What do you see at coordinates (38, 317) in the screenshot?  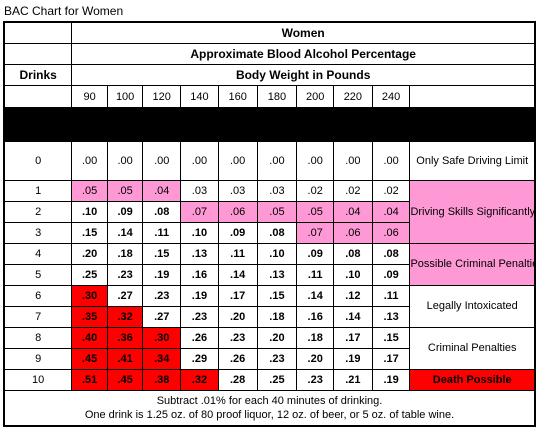 I see `drinks-count: 7` at bounding box center [38, 317].